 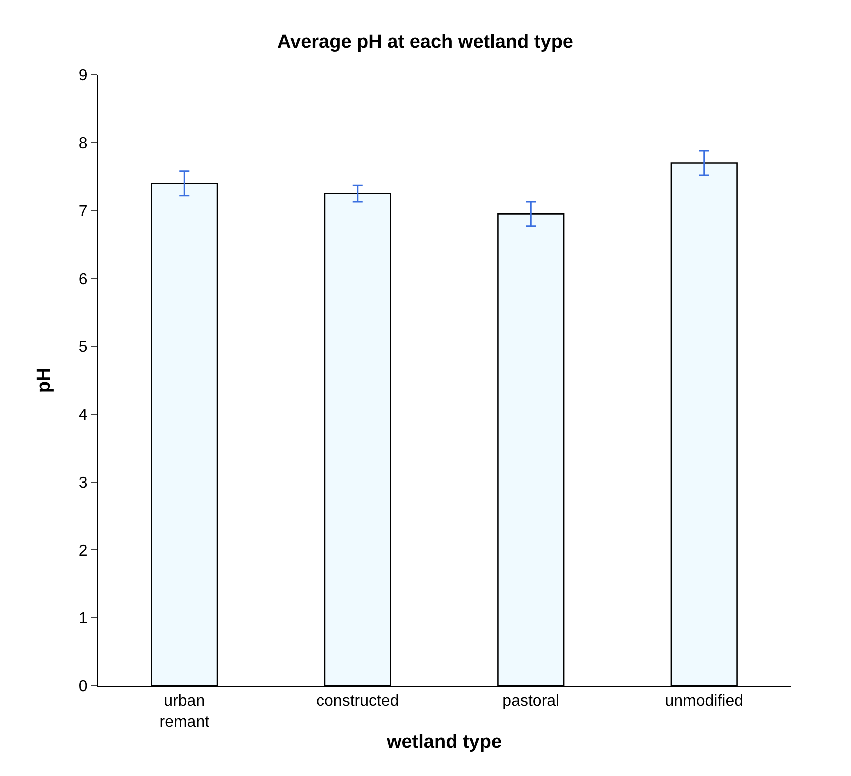 I want to click on y-axis-title: pH, so click(x=44, y=381).